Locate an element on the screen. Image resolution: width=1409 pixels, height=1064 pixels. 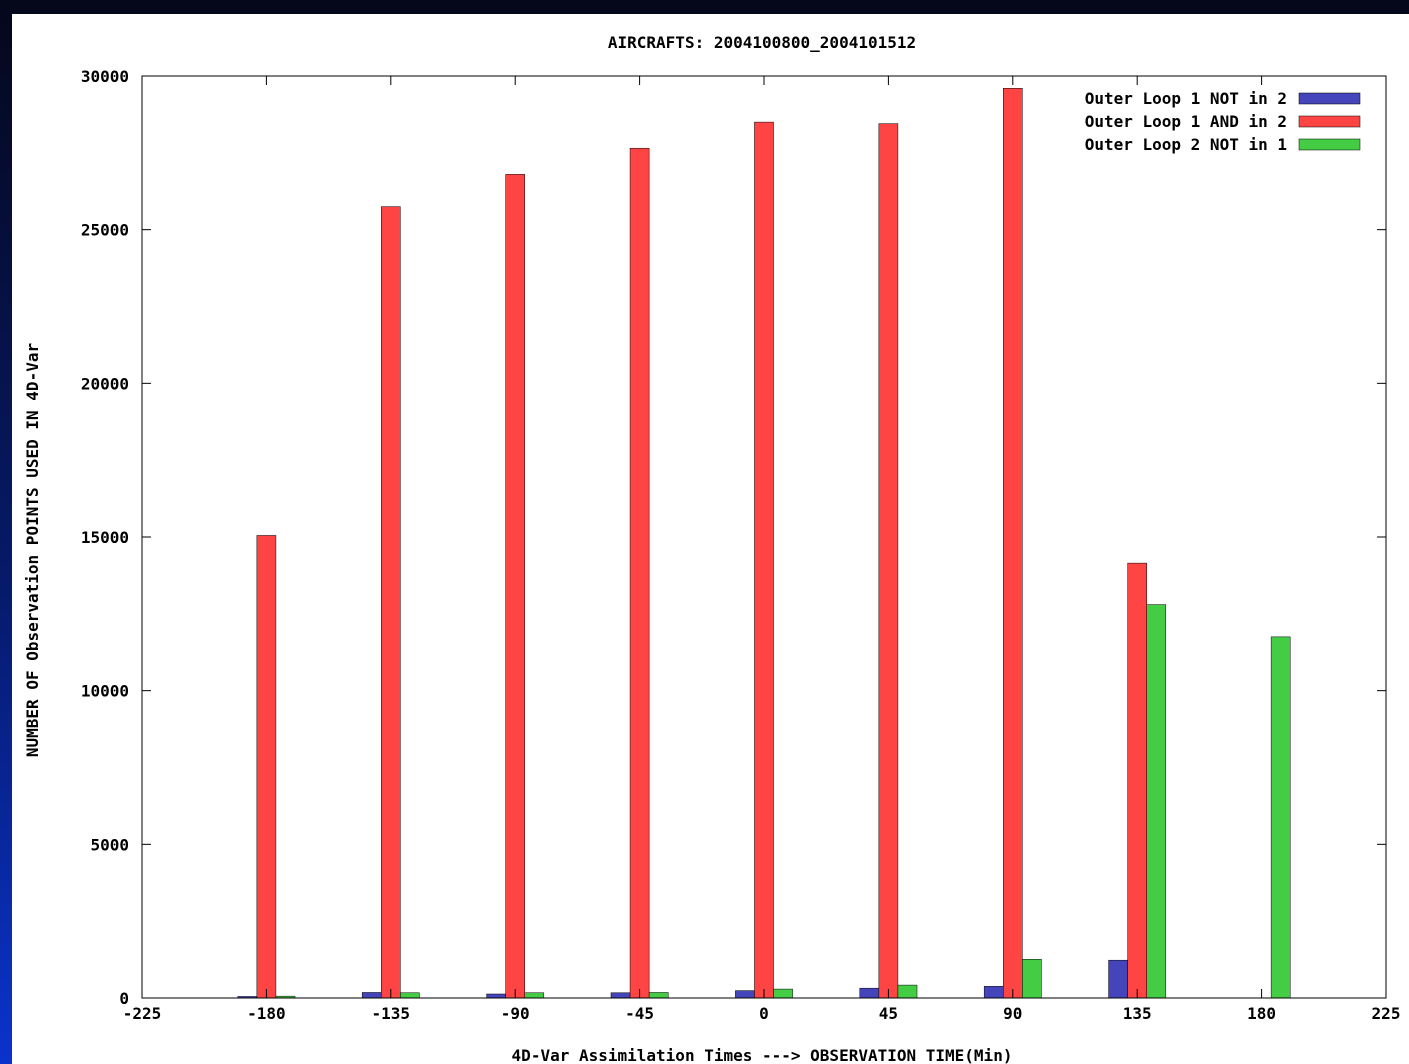
legend-label: Outer Loop 2 NOT in 1 is located at coordinates (1186, 144).